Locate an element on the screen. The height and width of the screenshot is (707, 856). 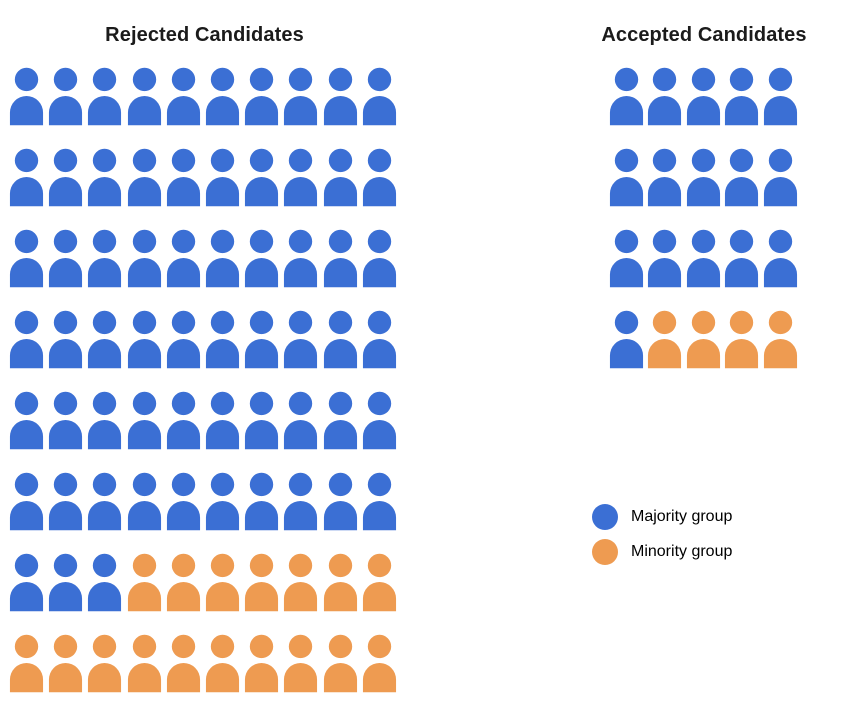
minority-color-swatch is located at coordinates (605, 552).